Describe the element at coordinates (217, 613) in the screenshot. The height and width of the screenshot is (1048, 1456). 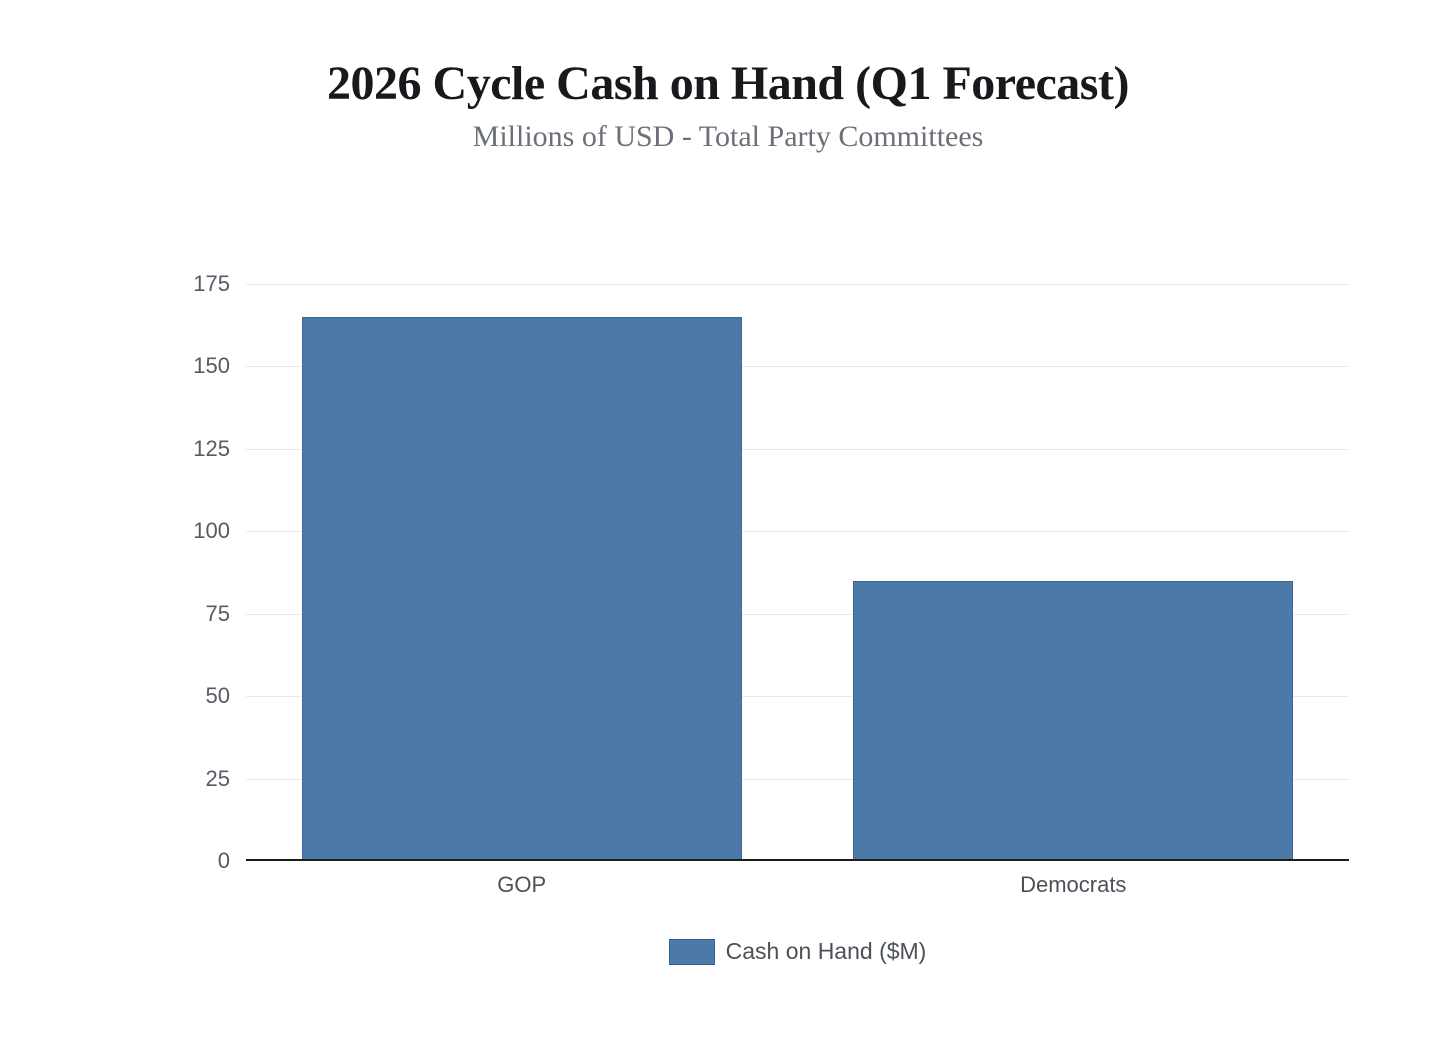
I see `y-tick-label-75: 75` at that location.